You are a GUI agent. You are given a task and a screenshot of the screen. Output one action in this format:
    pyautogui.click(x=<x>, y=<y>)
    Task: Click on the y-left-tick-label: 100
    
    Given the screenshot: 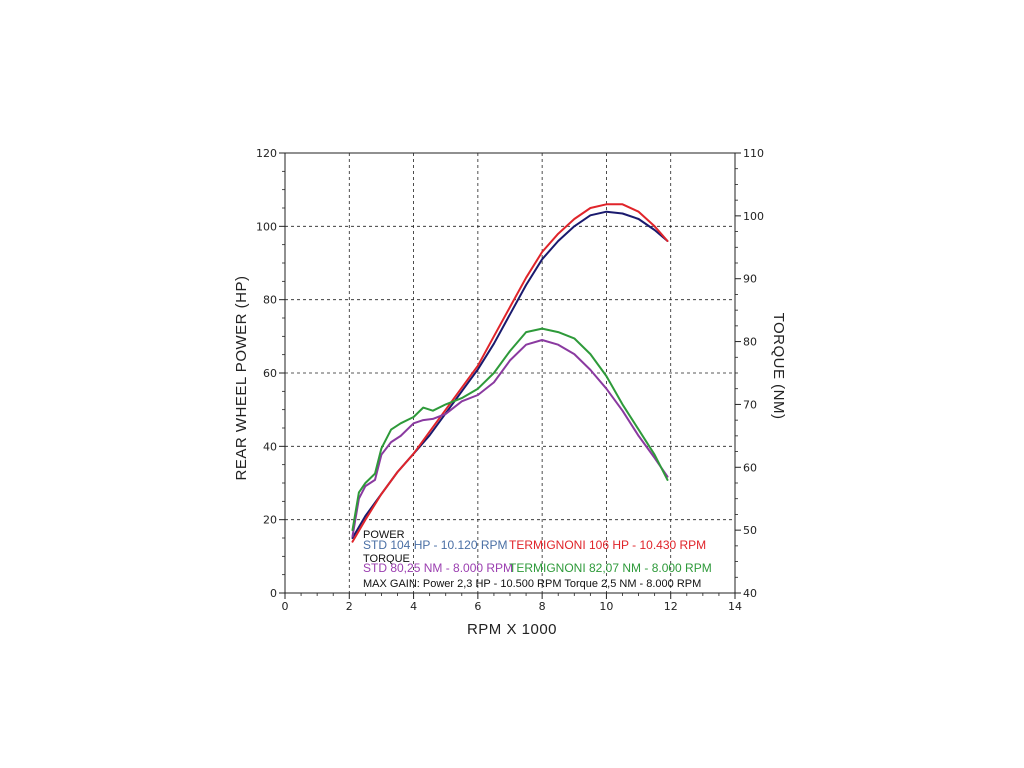 What is the action you would take?
    pyautogui.click(x=266, y=226)
    